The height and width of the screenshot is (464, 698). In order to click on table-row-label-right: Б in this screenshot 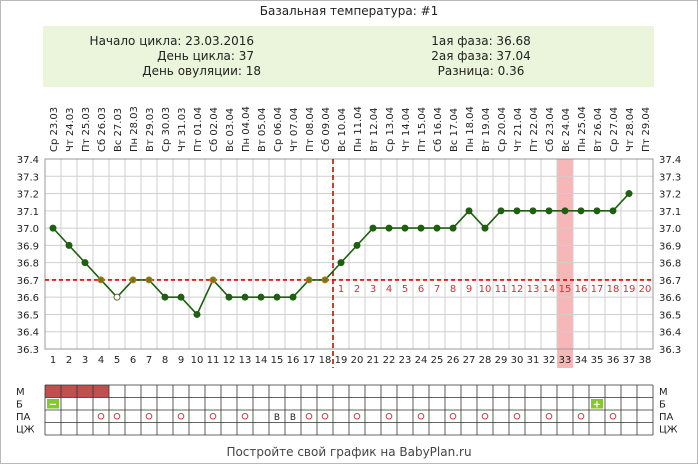, I will do `click(662, 405)`.